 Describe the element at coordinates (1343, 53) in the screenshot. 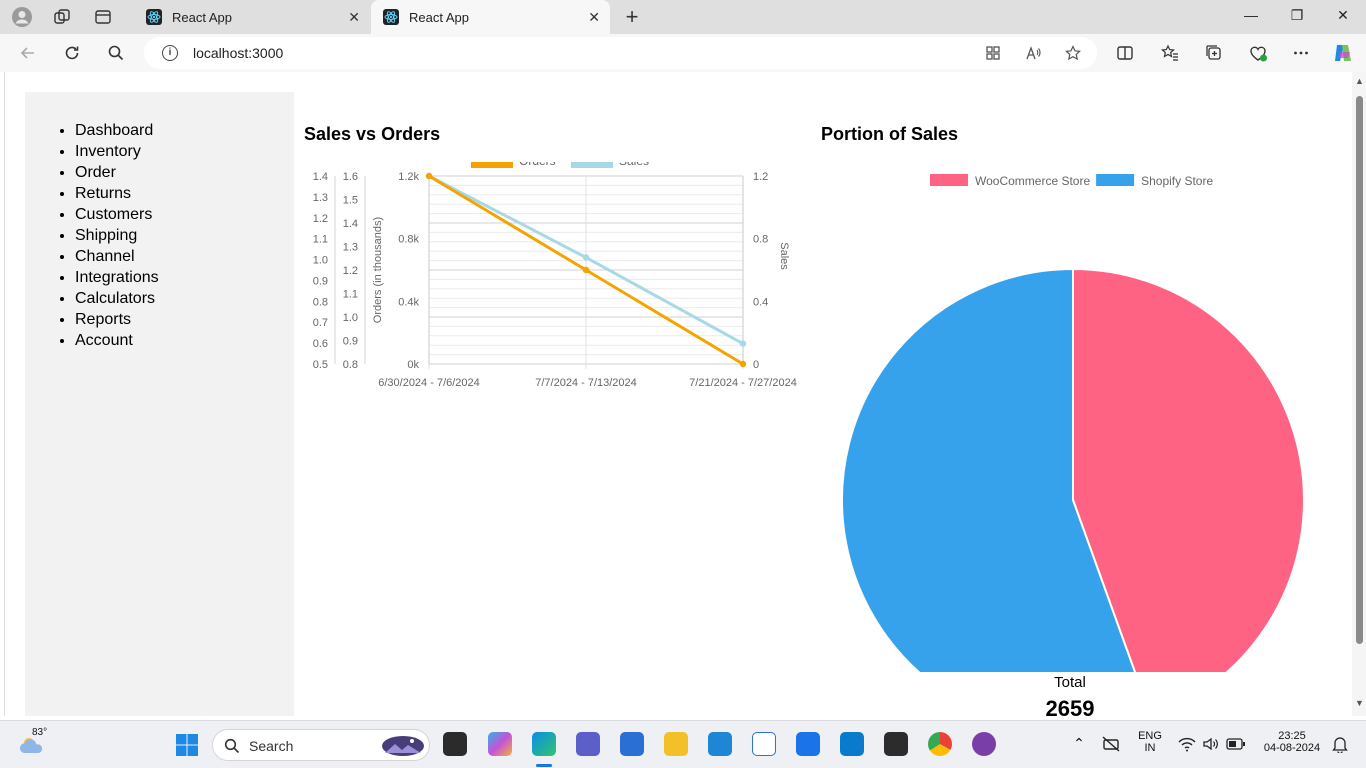

I see `copilot-icon` at that location.